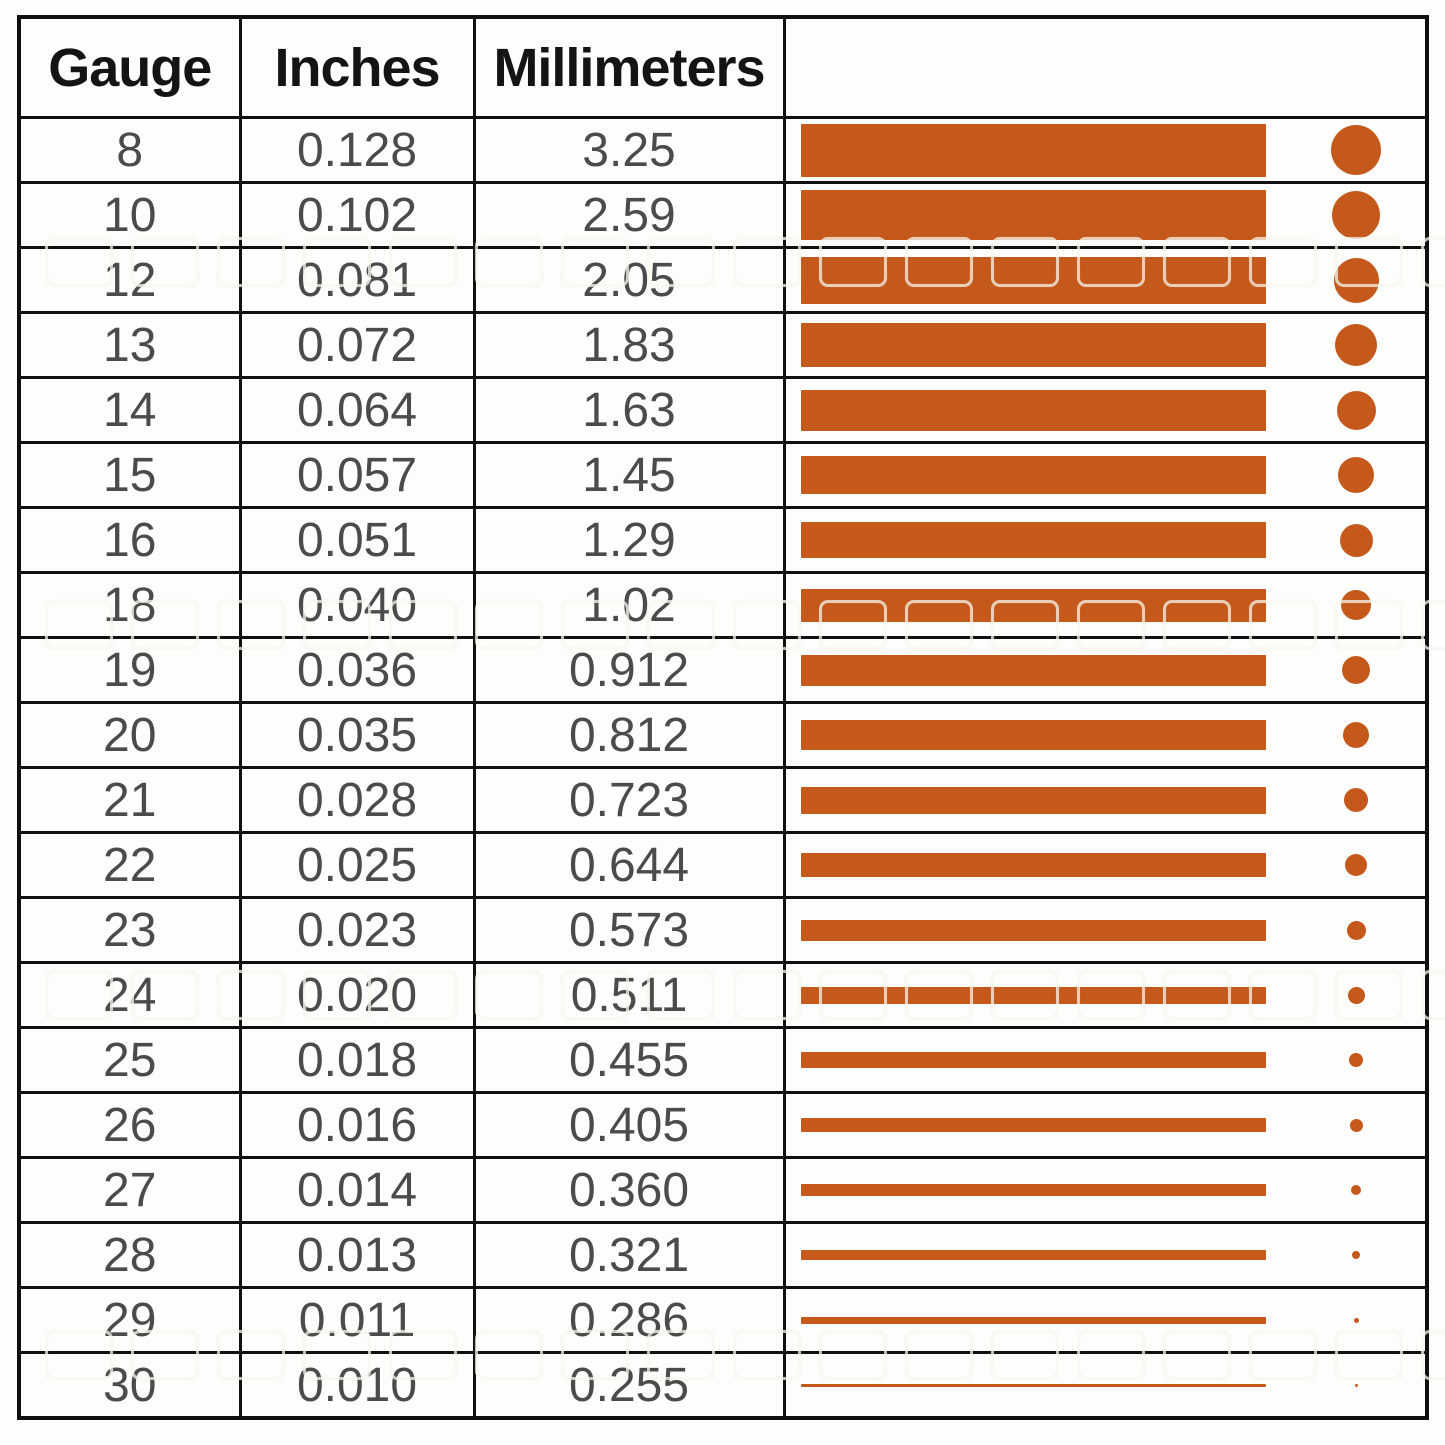  I want to click on inches-cell: 0.028, so click(357, 800).